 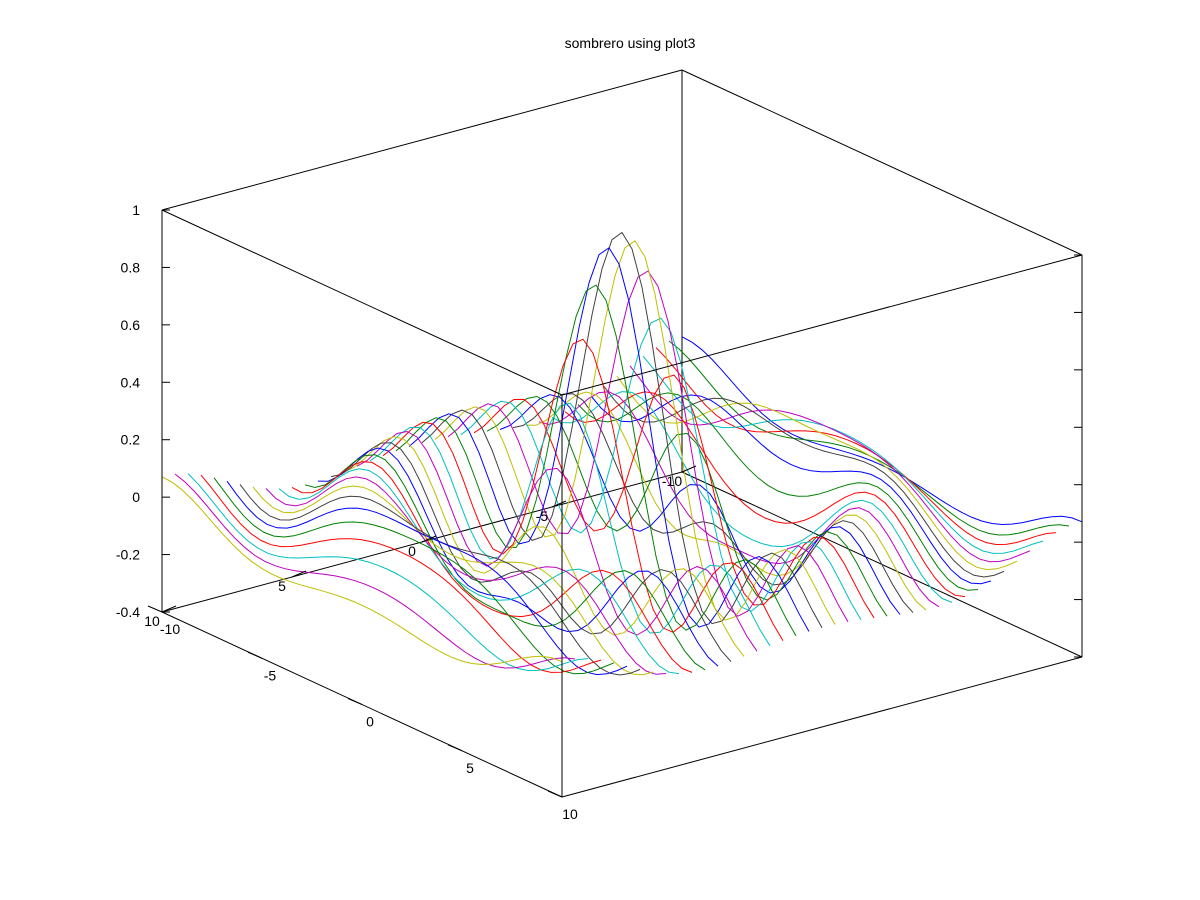 What do you see at coordinates (128, 555) in the screenshot?
I see `z-tick-label: -0.2` at bounding box center [128, 555].